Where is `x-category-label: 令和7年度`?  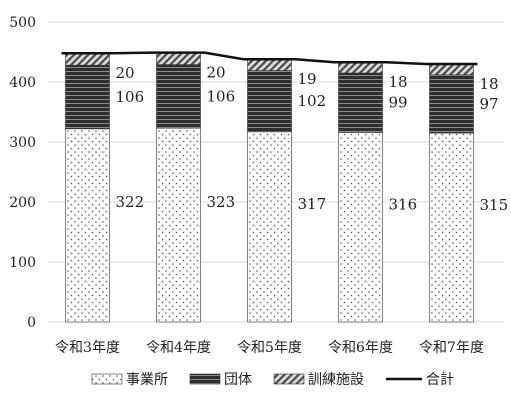
x-category-label: 令和7年度 is located at coordinates (451, 348).